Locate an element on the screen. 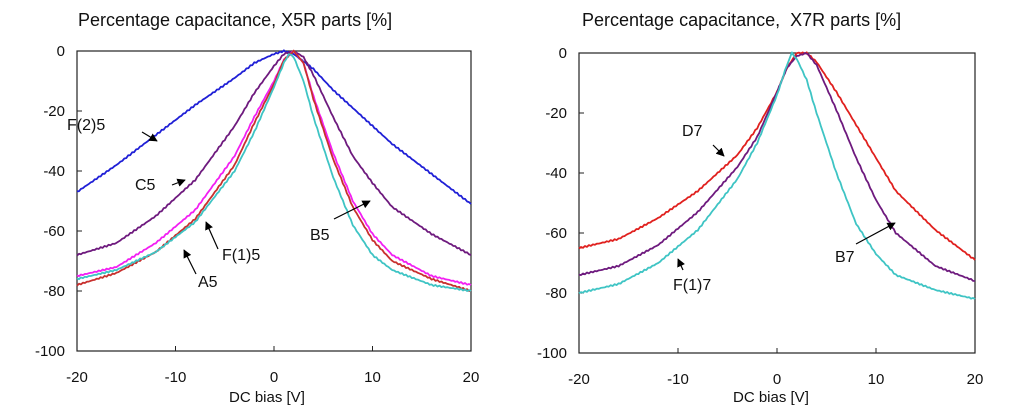 The width and height of the screenshot is (1024, 416). series-callout-label: D7 is located at coordinates (692, 131).